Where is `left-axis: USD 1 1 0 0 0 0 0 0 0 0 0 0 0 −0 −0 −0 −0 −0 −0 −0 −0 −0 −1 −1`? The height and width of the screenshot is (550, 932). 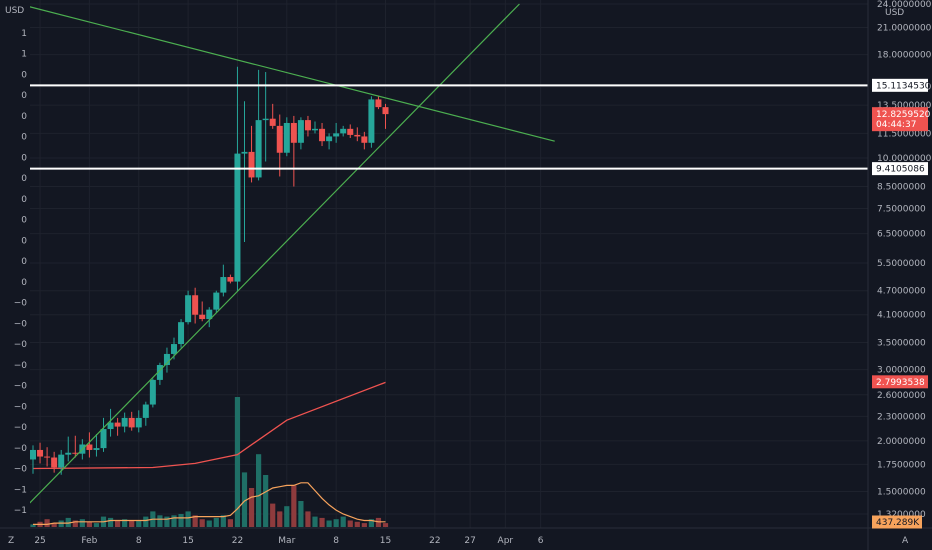 left-axis: USD 1 1 0 0 0 0 0 0 0 0 0 0 0 −0 −0 −0 −0 −0 −0 −0 −0 −0 −1 −1 is located at coordinates (16, 261).